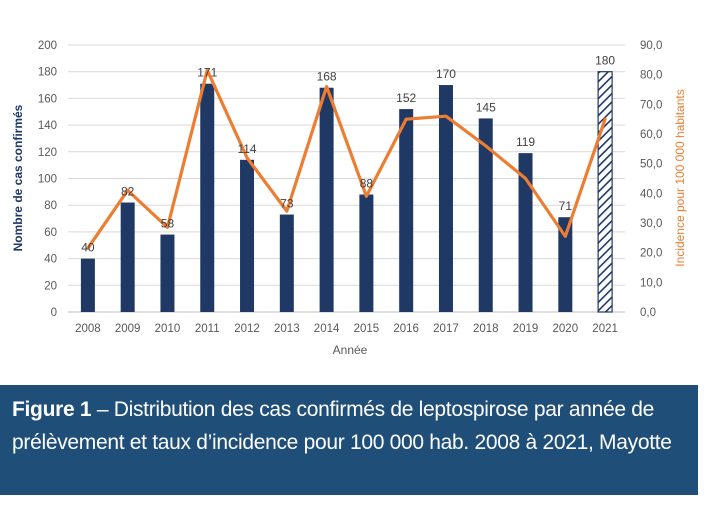 The height and width of the screenshot is (520, 712). What do you see at coordinates (168, 224) in the screenshot?
I see `data-label: 58` at bounding box center [168, 224].